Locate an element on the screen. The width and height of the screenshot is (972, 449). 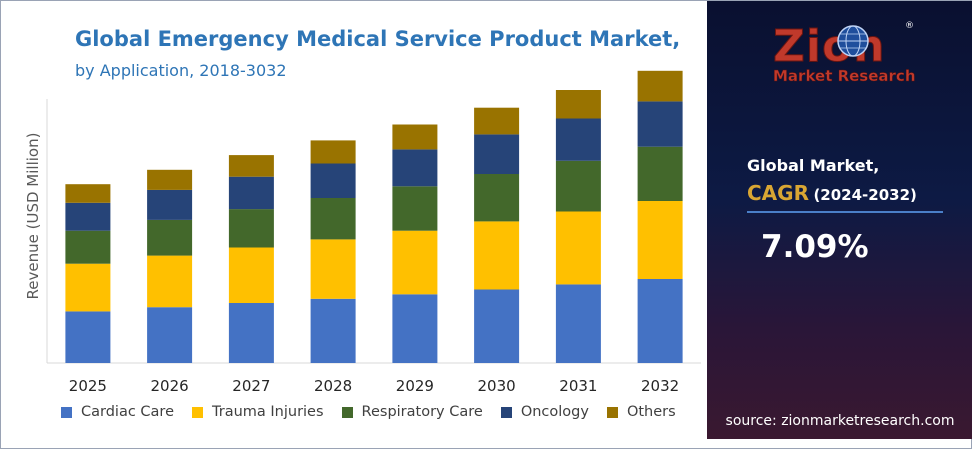
bar-2032-respiratory-care is located at coordinates (660, 173).